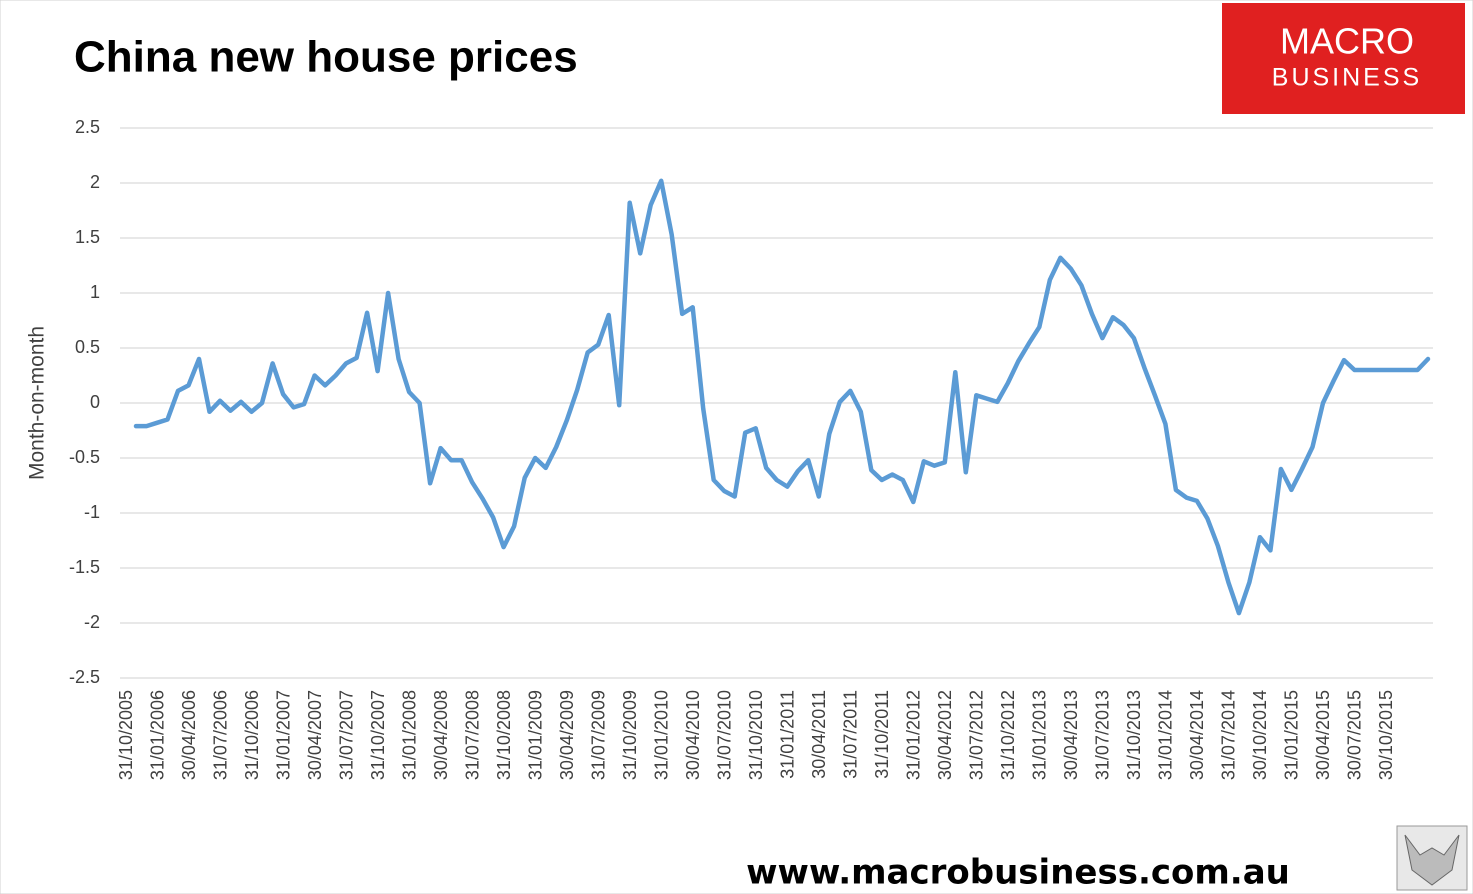 The image size is (1473, 894). I want to click on x-tick-label: 30/04/2015, so click(1323, 735).